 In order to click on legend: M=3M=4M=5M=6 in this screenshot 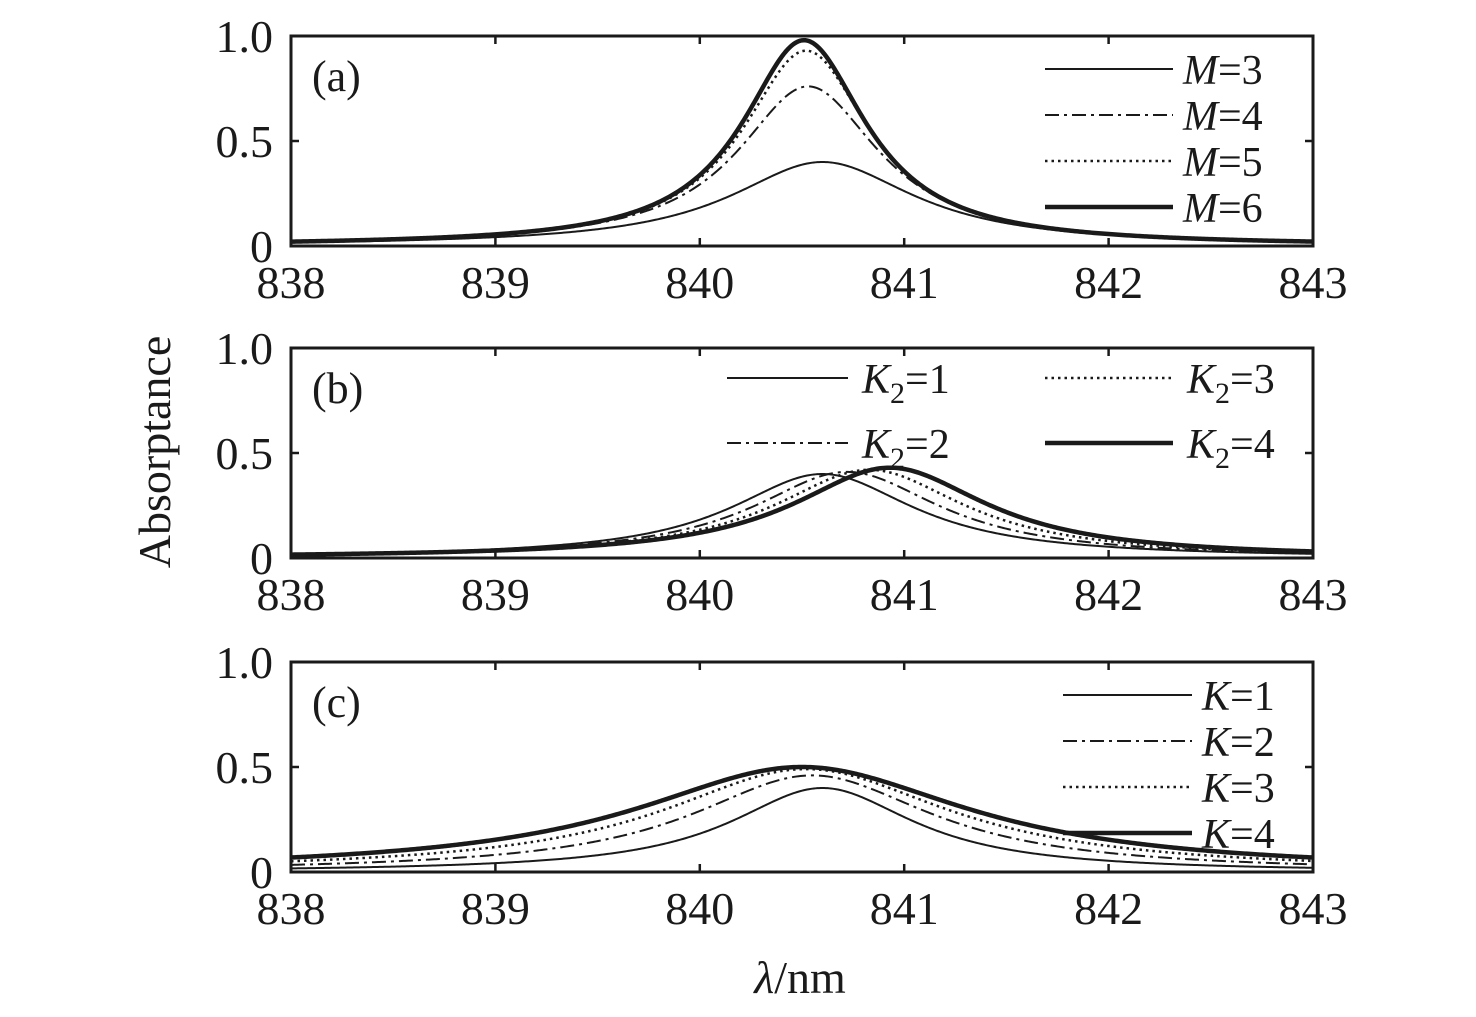, I will do `click(1154, 140)`.